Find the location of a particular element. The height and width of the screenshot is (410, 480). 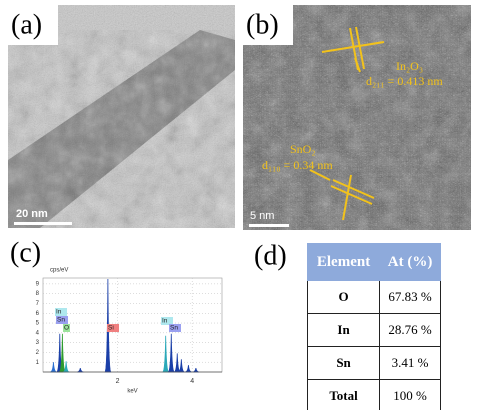

x-tick-label: 2 is located at coordinates (118, 381).